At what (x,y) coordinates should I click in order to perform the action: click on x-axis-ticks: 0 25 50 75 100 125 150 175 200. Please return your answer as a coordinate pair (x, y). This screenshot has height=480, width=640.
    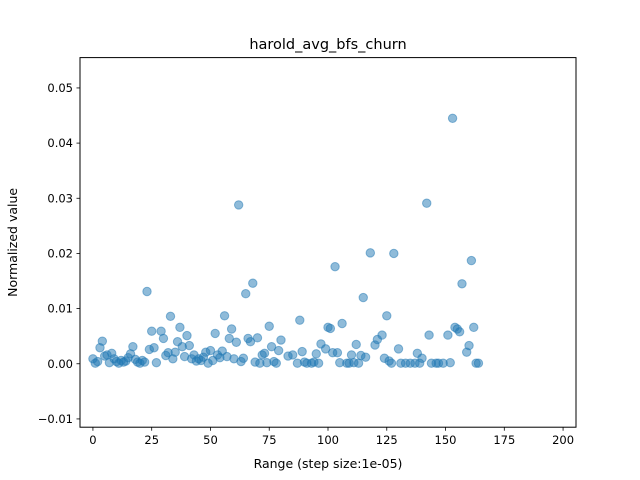
    Looking at the image, I should click on (331, 437).